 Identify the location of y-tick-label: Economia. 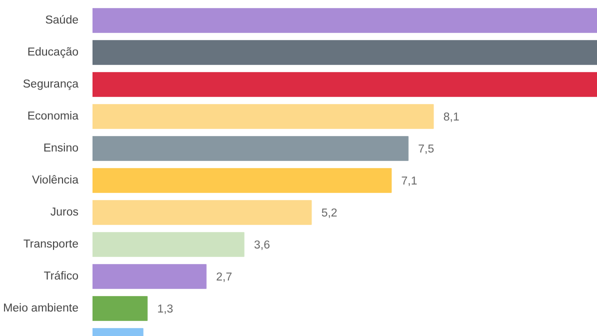
(53, 116).